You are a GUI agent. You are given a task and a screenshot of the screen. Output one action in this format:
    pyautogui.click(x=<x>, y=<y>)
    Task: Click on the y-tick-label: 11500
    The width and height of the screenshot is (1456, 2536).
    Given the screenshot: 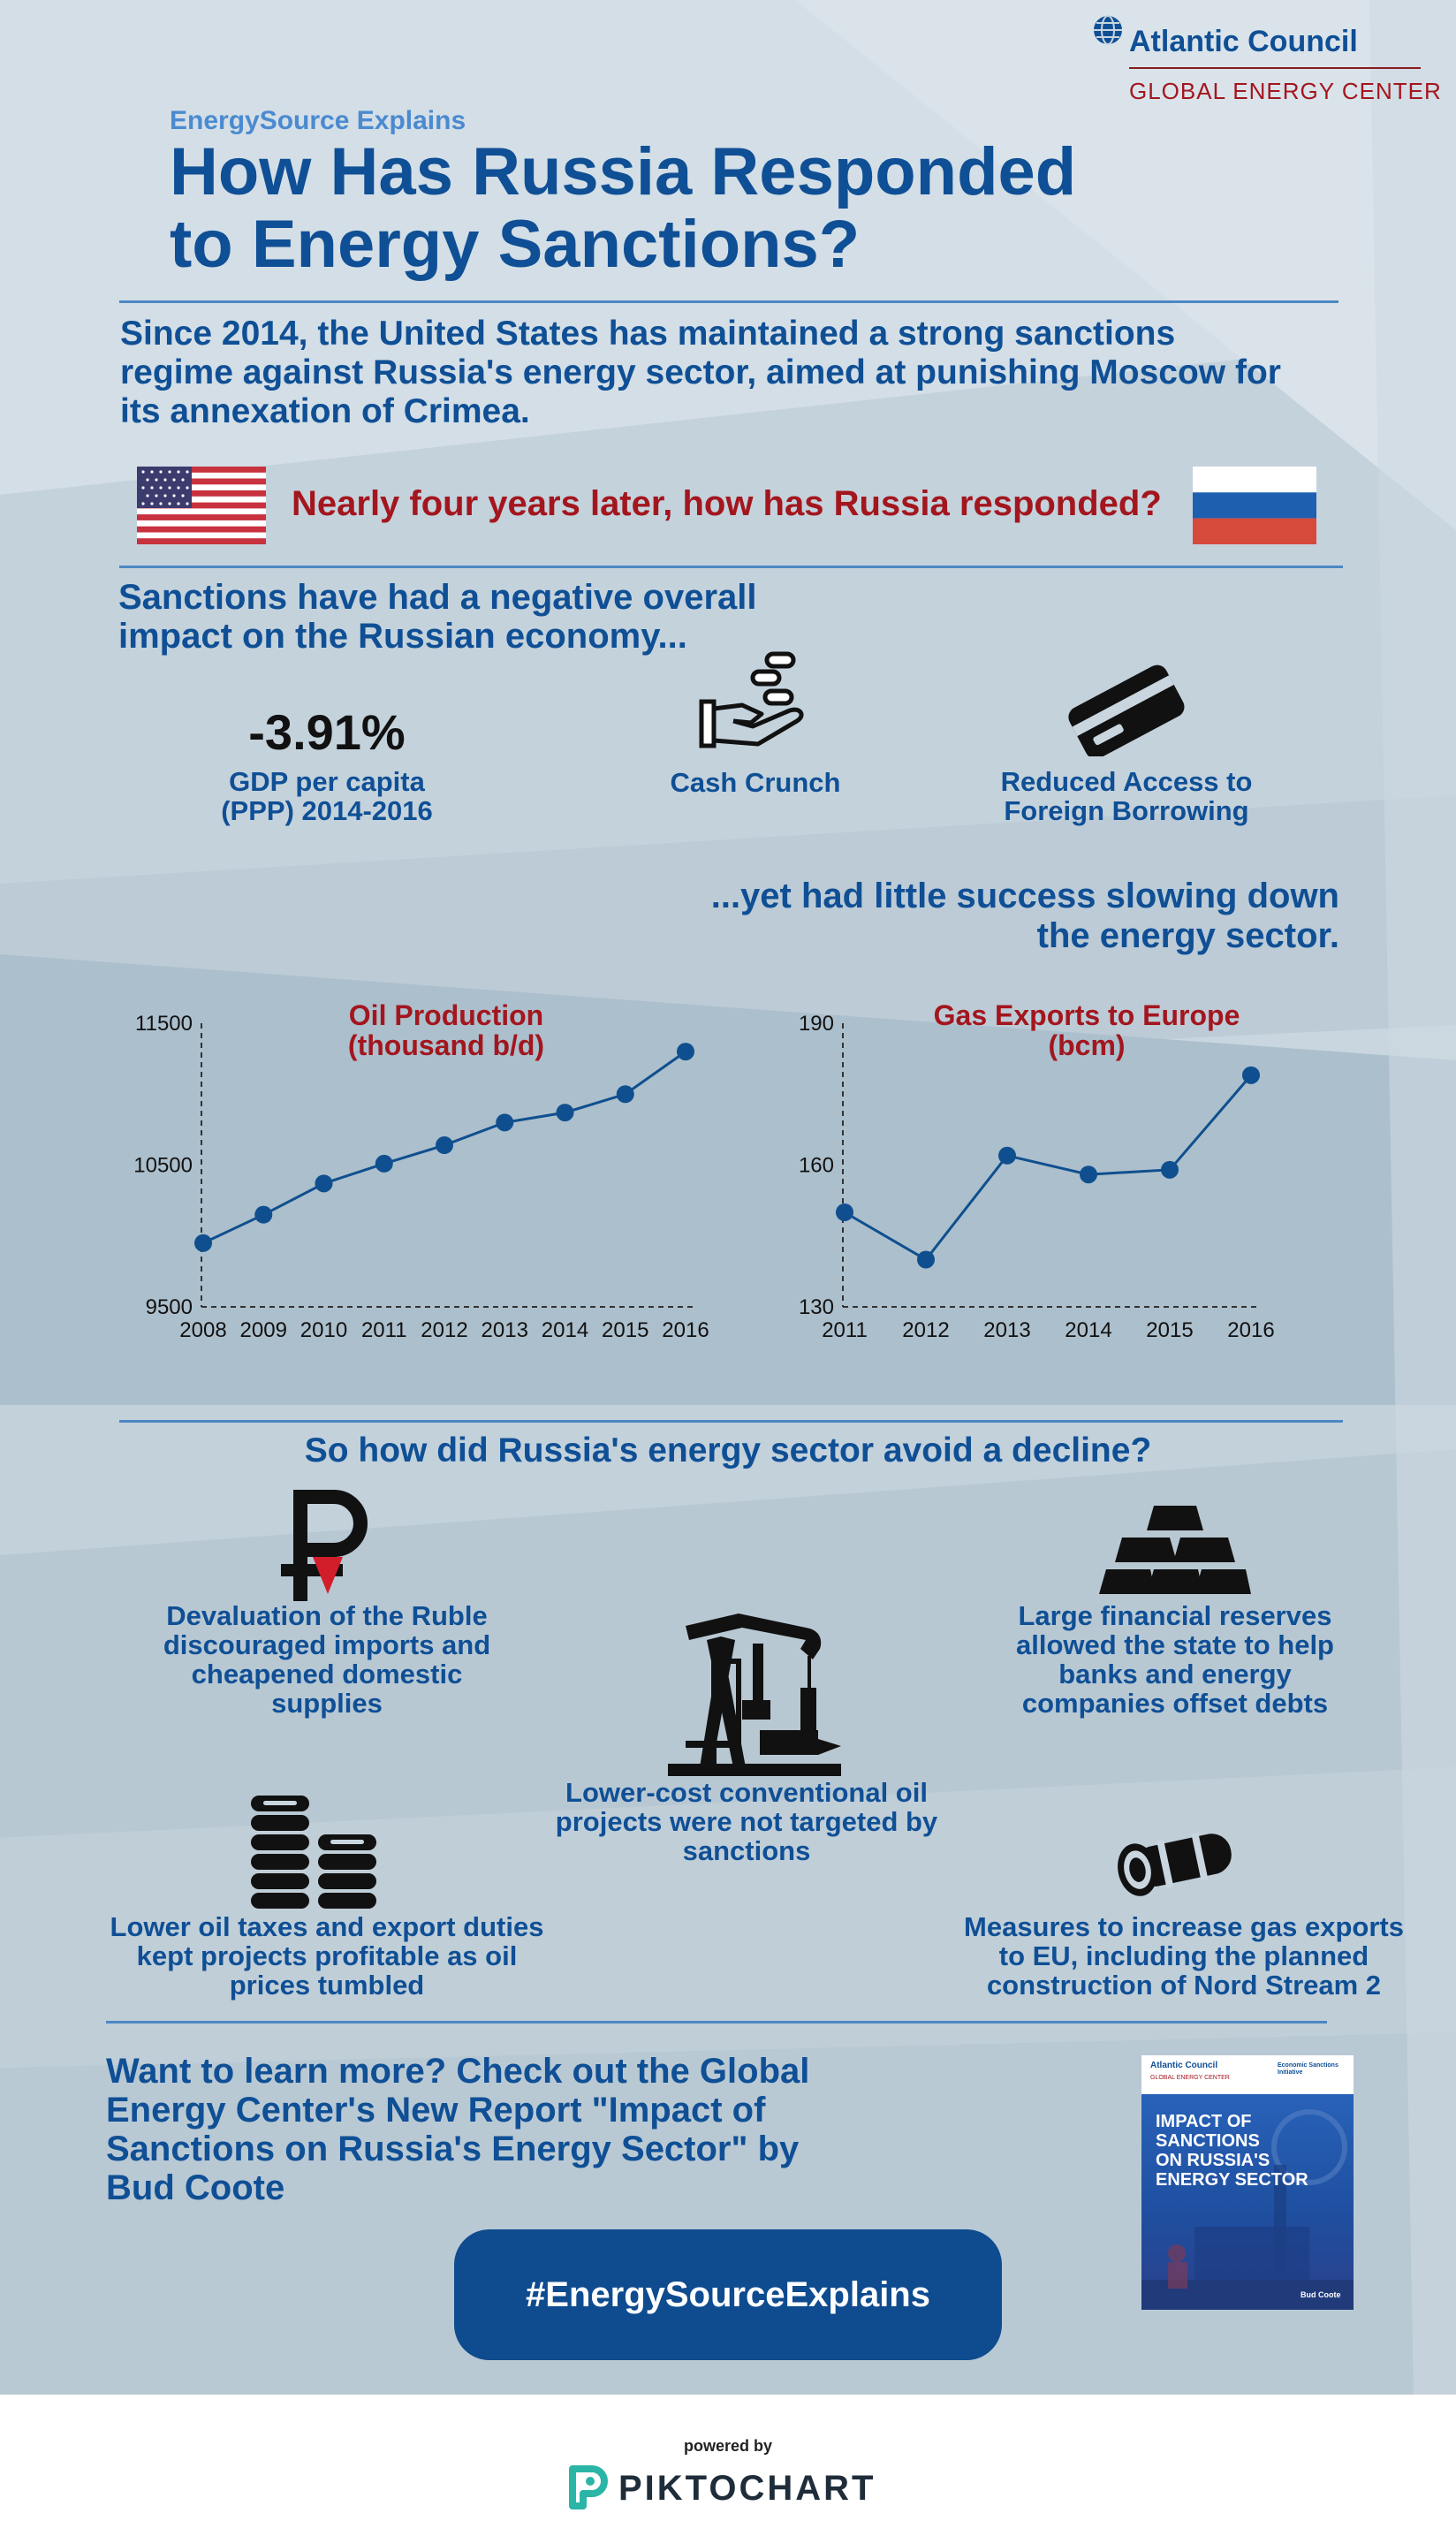 What is the action you would take?
    pyautogui.click(x=164, y=1024)
    